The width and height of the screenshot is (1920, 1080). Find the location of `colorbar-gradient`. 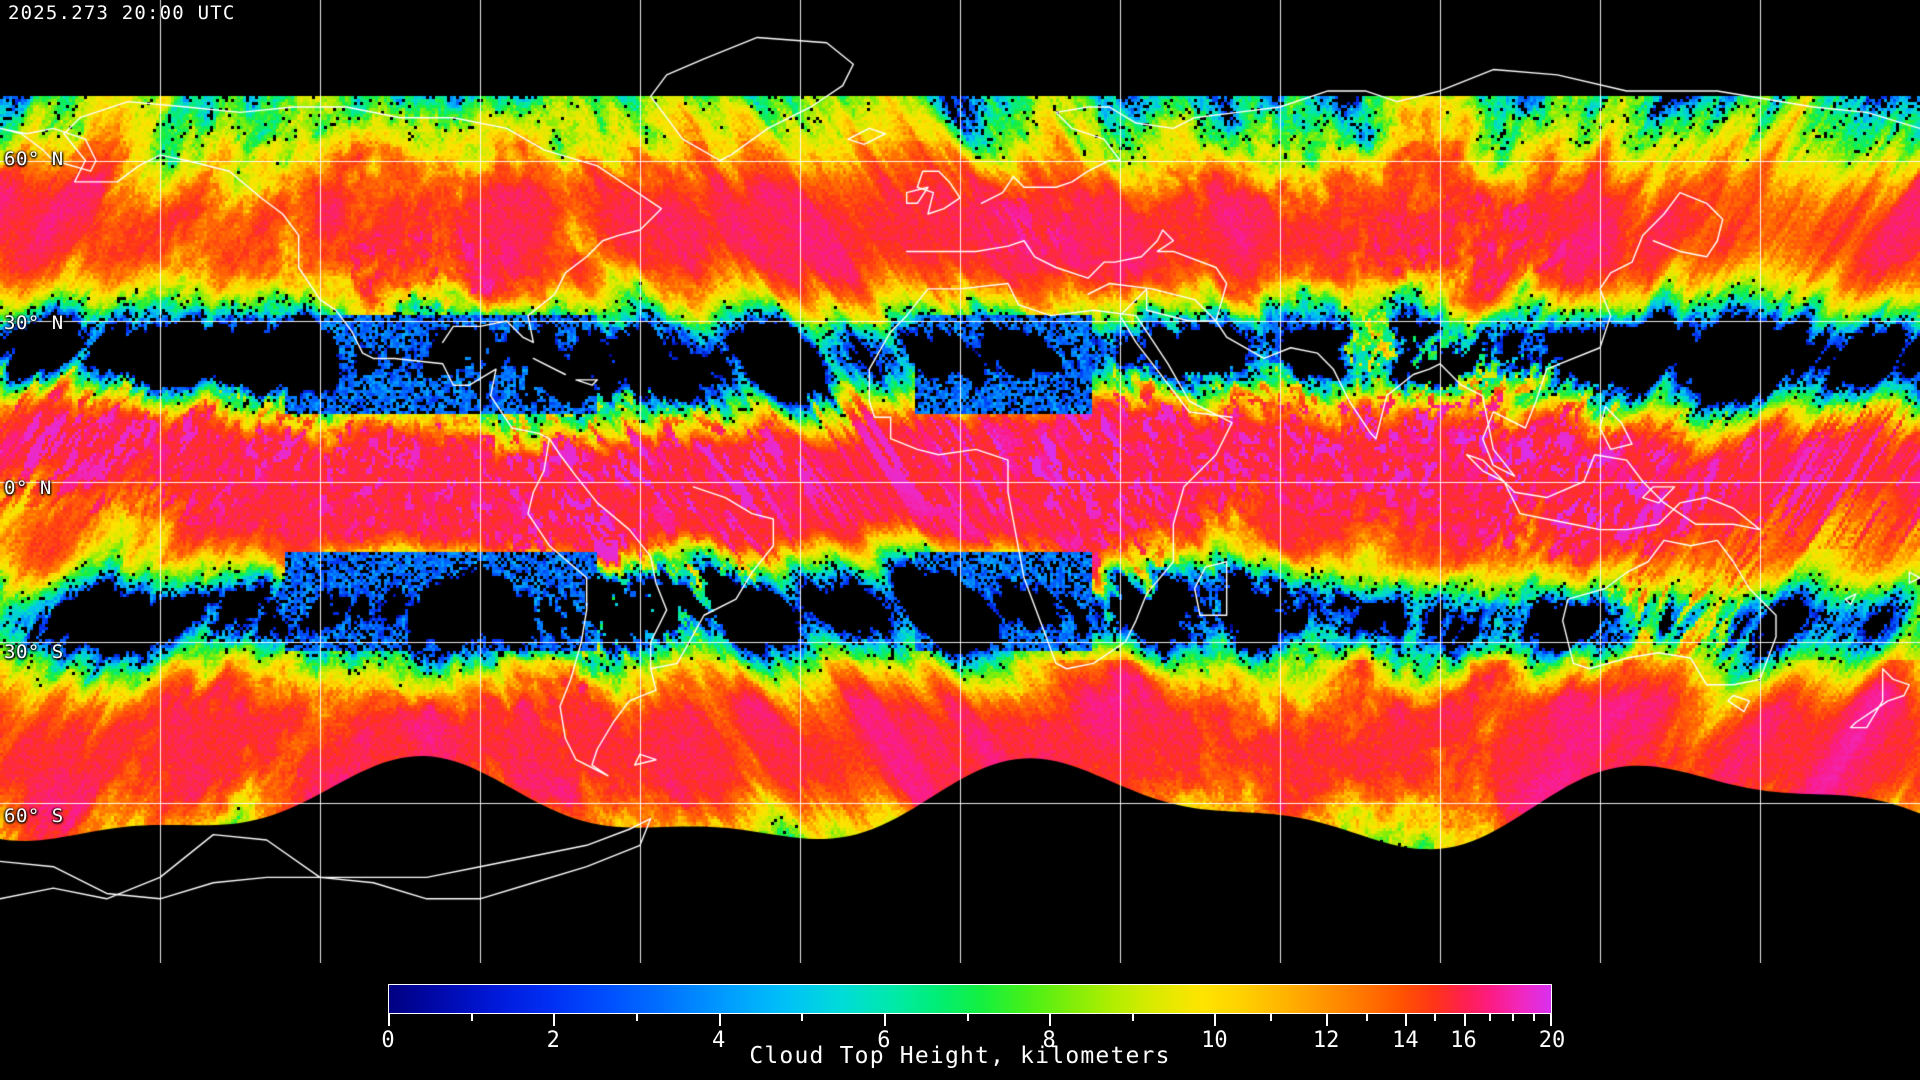

colorbar-gradient is located at coordinates (970, 999).